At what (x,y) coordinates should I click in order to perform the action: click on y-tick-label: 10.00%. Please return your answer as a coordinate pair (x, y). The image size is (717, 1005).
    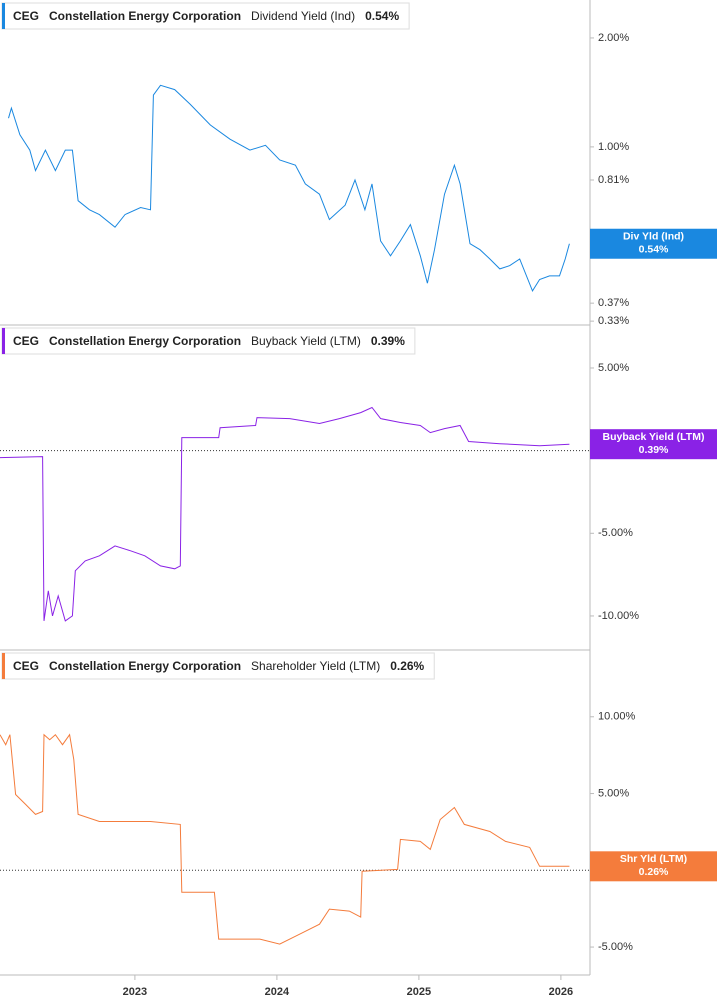
    Looking at the image, I should click on (617, 717).